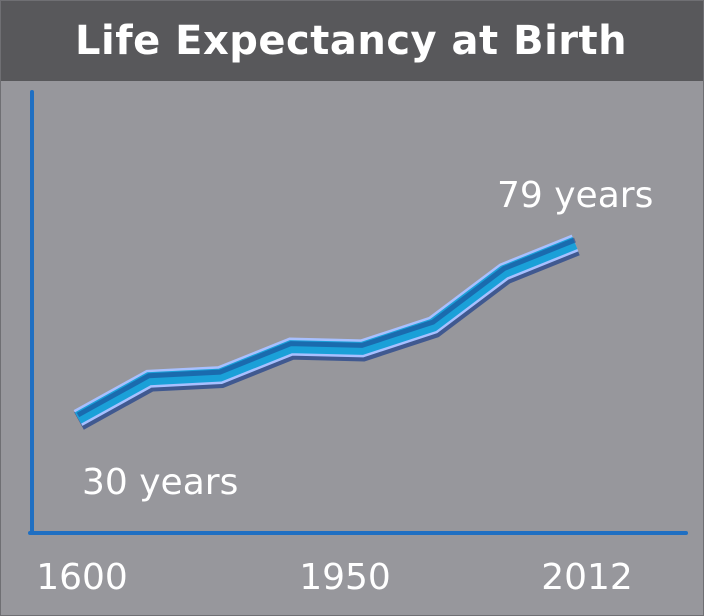  I want to click on annotation-start-value: 30 years, so click(160, 482).